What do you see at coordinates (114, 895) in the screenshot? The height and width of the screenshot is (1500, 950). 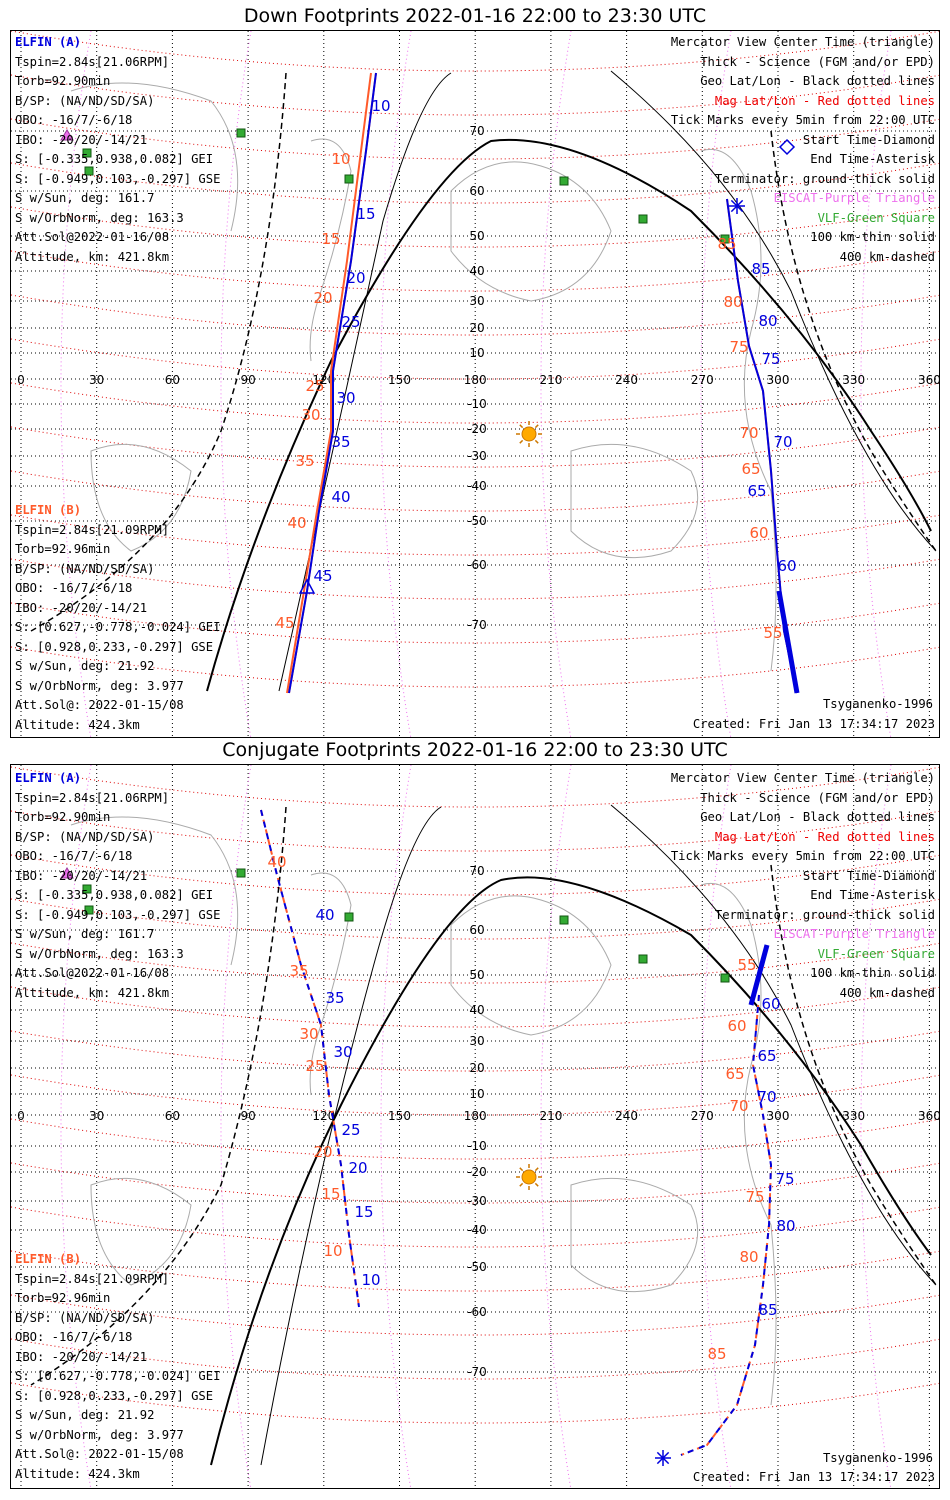 I see `info-line: S: [-0.335,0.938,0.082] GEI` at bounding box center [114, 895].